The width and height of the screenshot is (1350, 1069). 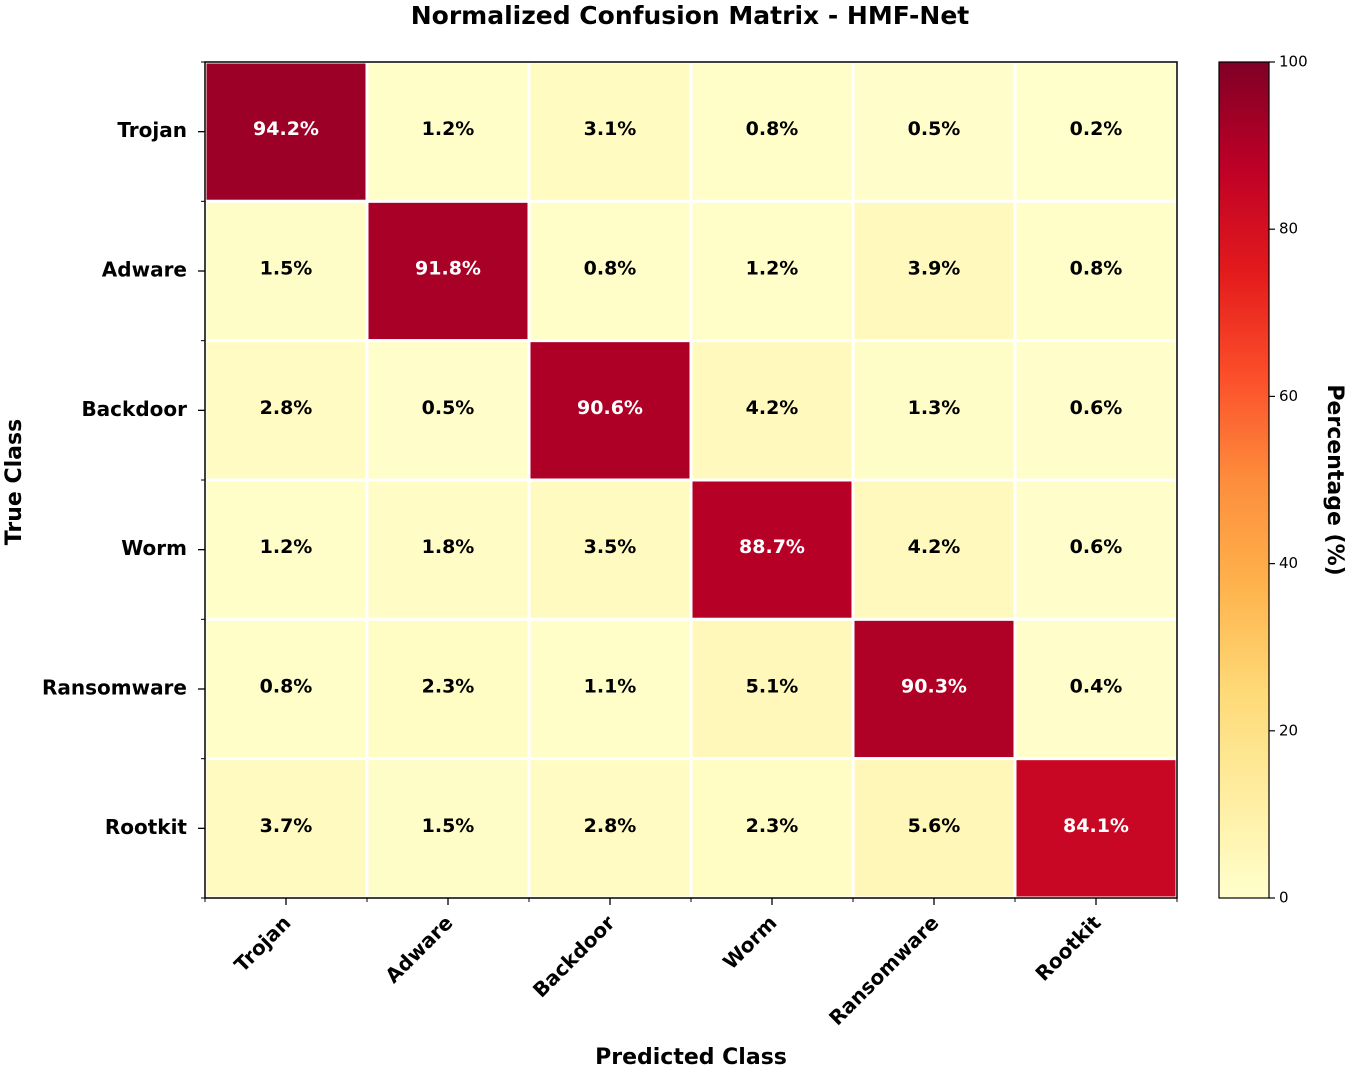 What do you see at coordinates (1293, 62) in the screenshot?
I see `colorbar-tick-label: 100` at bounding box center [1293, 62].